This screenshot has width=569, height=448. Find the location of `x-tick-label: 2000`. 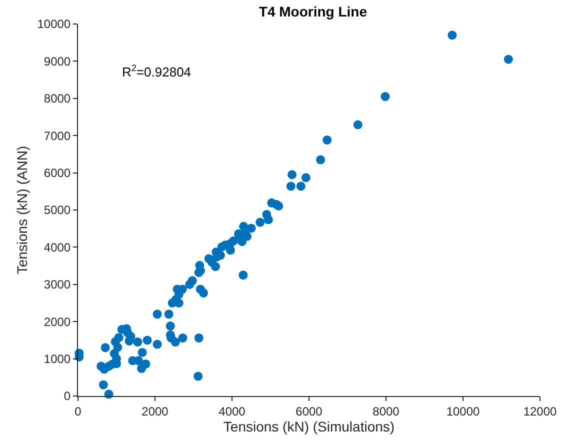

x-tick-label: 2000 is located at coordinates (155, 411).